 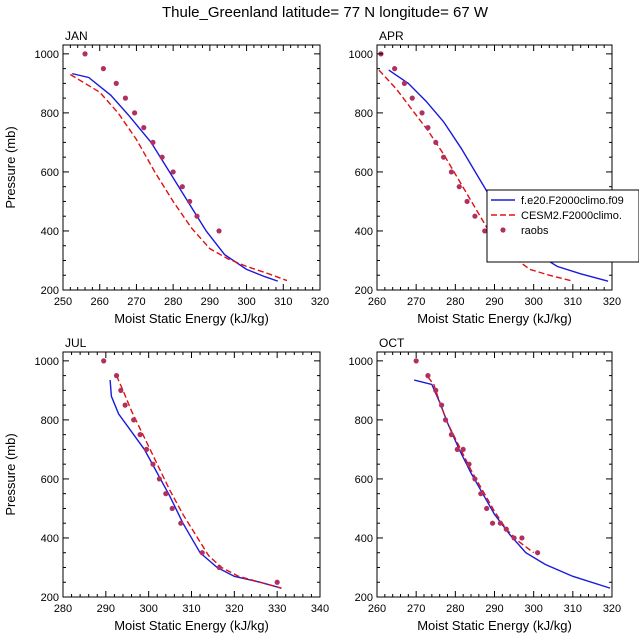 I want to click on model2-line-jan, so click(x=178, y=177).